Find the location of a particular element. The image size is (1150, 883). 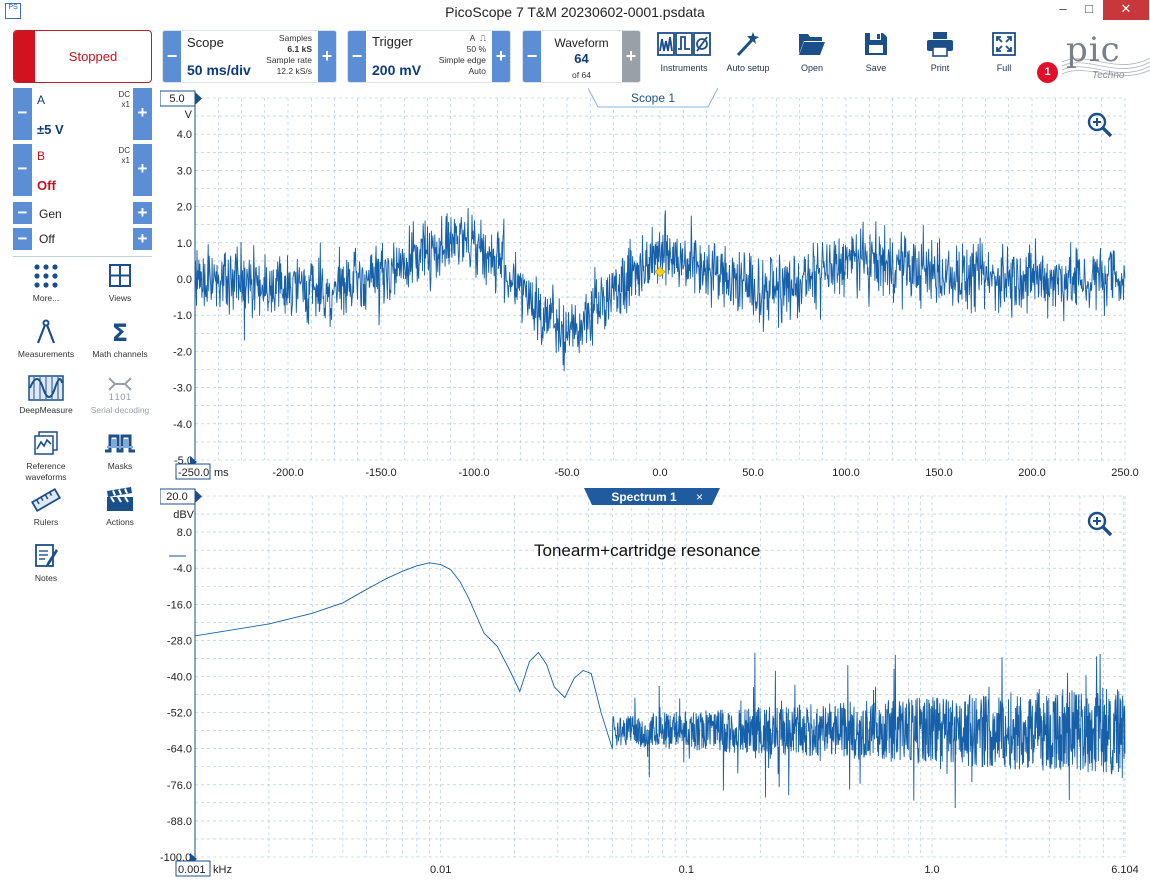

spectrum-tab-label: Spectrum 1 is located at coordinates (644, 497).